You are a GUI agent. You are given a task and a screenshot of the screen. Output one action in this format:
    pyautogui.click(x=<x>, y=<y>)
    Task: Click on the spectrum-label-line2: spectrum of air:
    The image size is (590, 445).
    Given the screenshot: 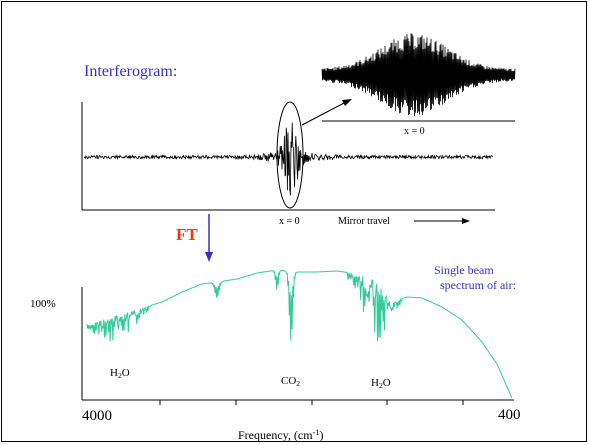 What is the action you would take?
    pyautogui.click(x=478, y=285)
    